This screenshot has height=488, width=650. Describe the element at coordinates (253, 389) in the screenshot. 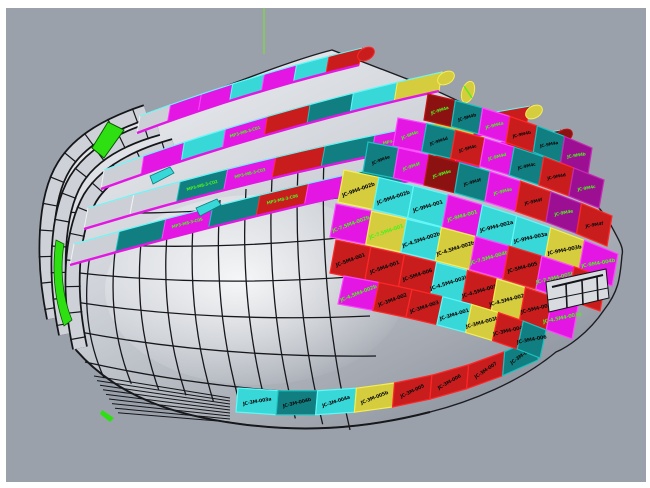

I see `hull-bottom-edge` at that location.